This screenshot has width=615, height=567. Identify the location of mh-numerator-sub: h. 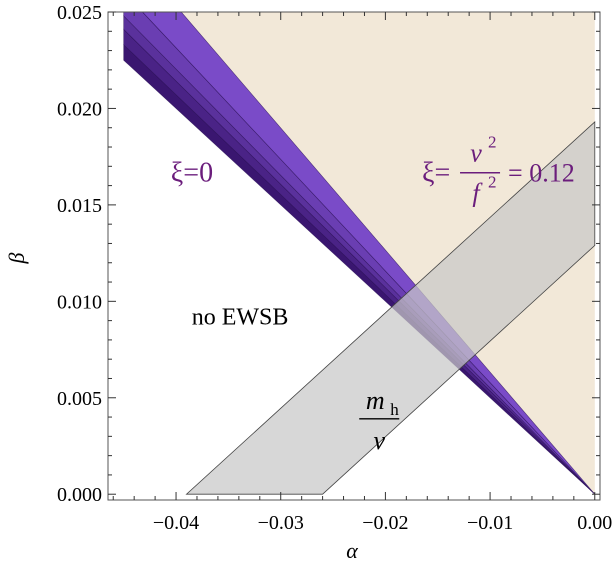
(394, 409).